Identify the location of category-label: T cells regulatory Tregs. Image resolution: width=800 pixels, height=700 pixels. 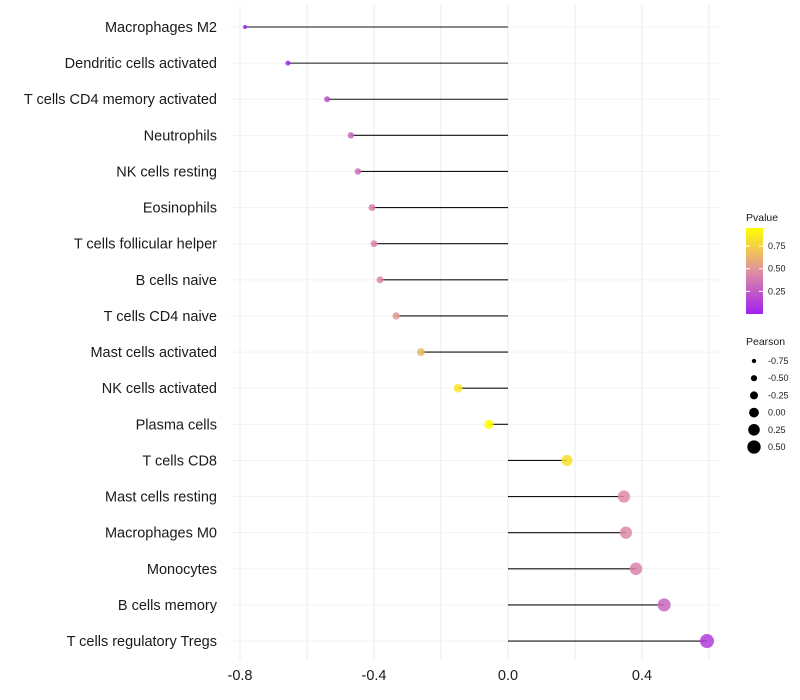
(142, 642).